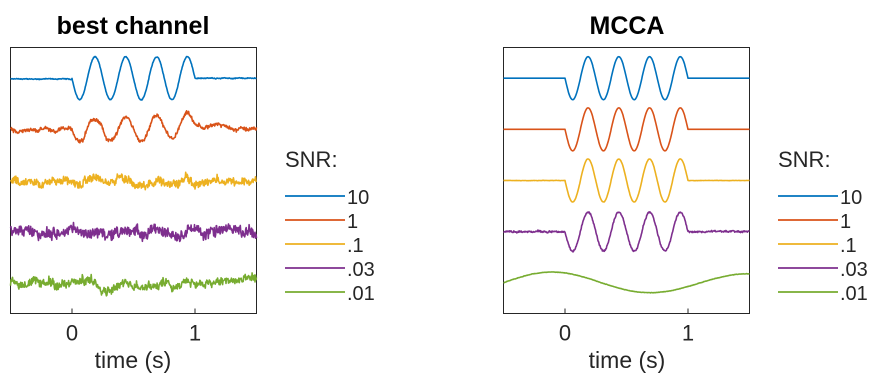 Image resolution: width=873 pixels, height=379 pixels. I want to click on legend-left-entry-label: .01, so click(361, 294).